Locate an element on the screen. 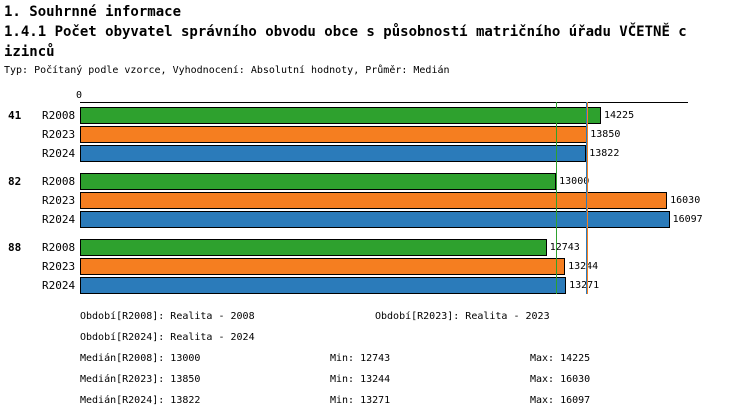 The height and width of the screenshot is (414, 750). group-label-41: 41 is located at coordinates (15, 115).